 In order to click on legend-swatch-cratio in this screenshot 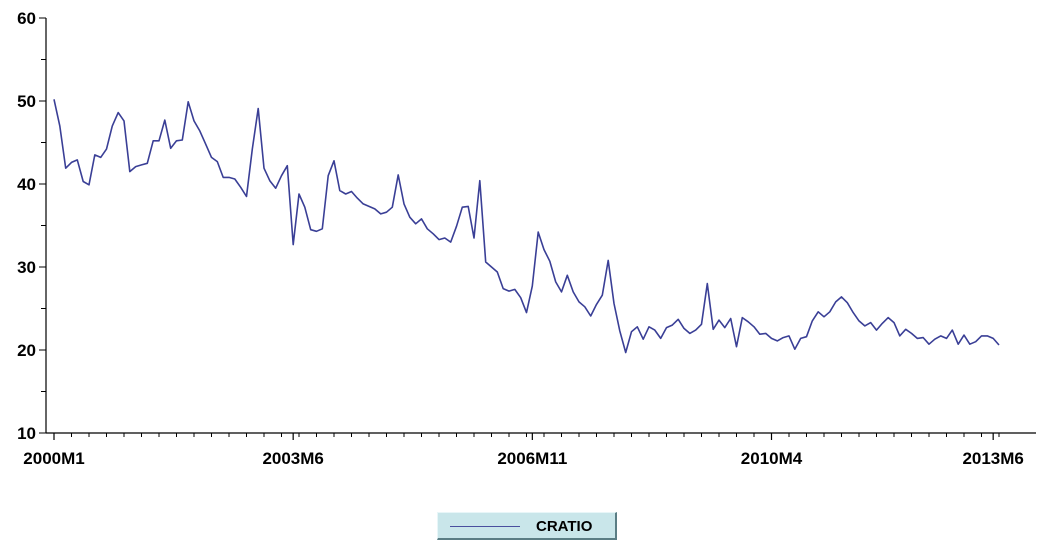, I will do `click(485, 526)`.